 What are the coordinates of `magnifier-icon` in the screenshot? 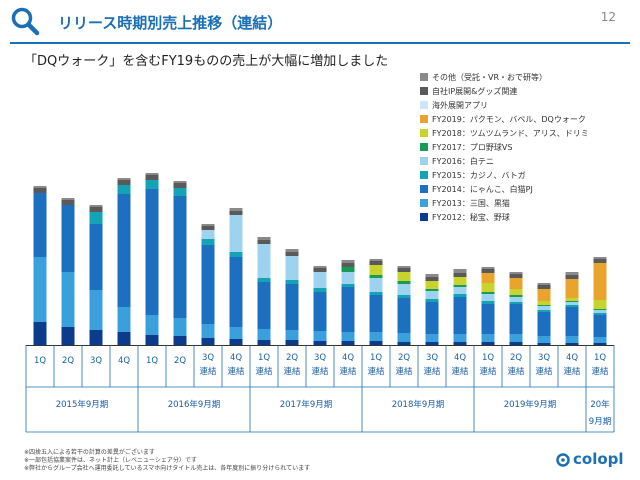 It's located at (25, 21).